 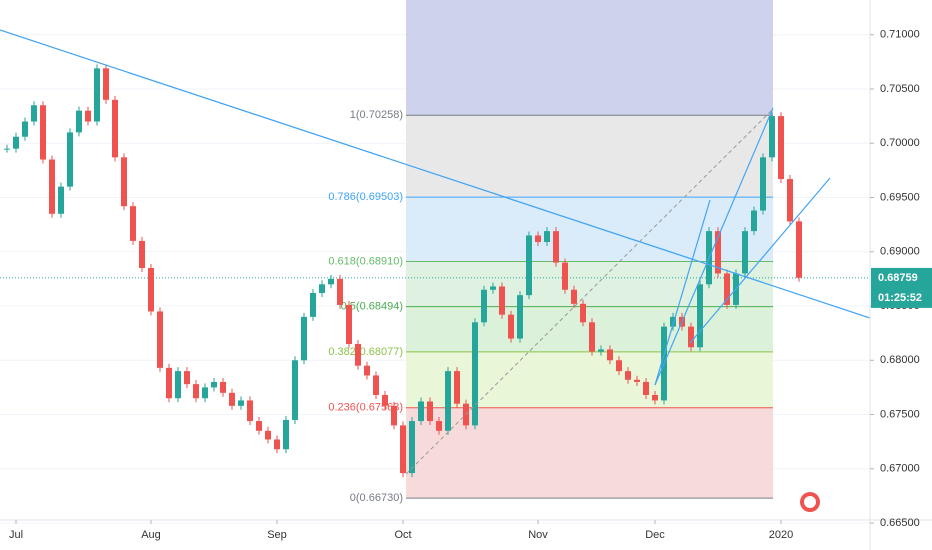 What do you see at coordinates (376, 498) in the screenshot?
I see `fib-label: 0(0.66730)` at bounding box center [376, 498].